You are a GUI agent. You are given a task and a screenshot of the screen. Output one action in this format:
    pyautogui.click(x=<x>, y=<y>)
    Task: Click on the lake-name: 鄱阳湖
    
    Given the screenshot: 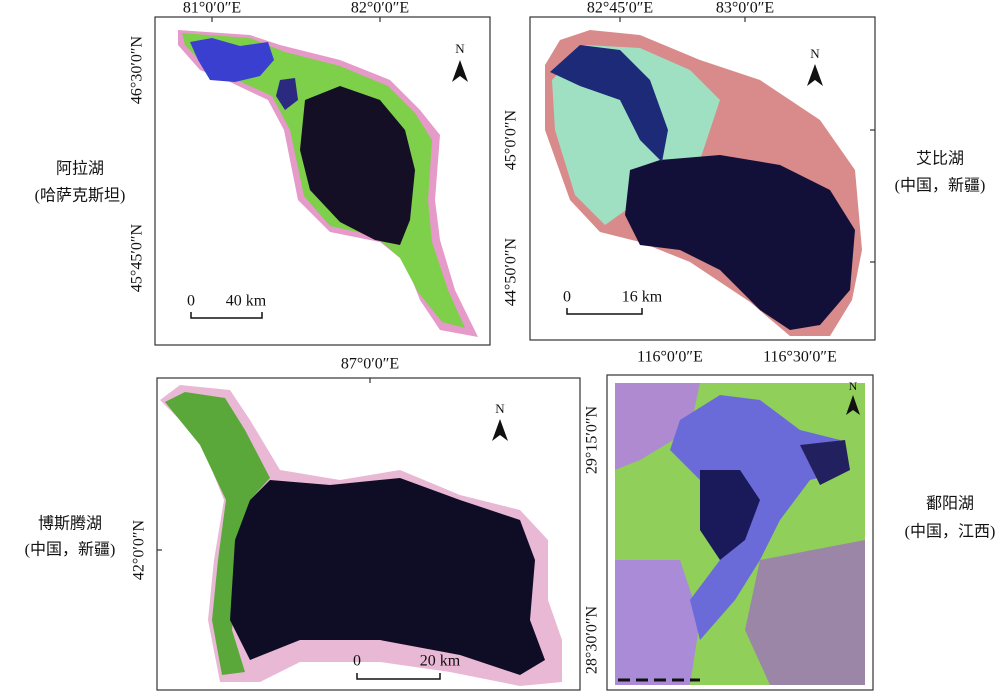 What is the action you would take?
    pyautogui.click(x=950, y=504)
    